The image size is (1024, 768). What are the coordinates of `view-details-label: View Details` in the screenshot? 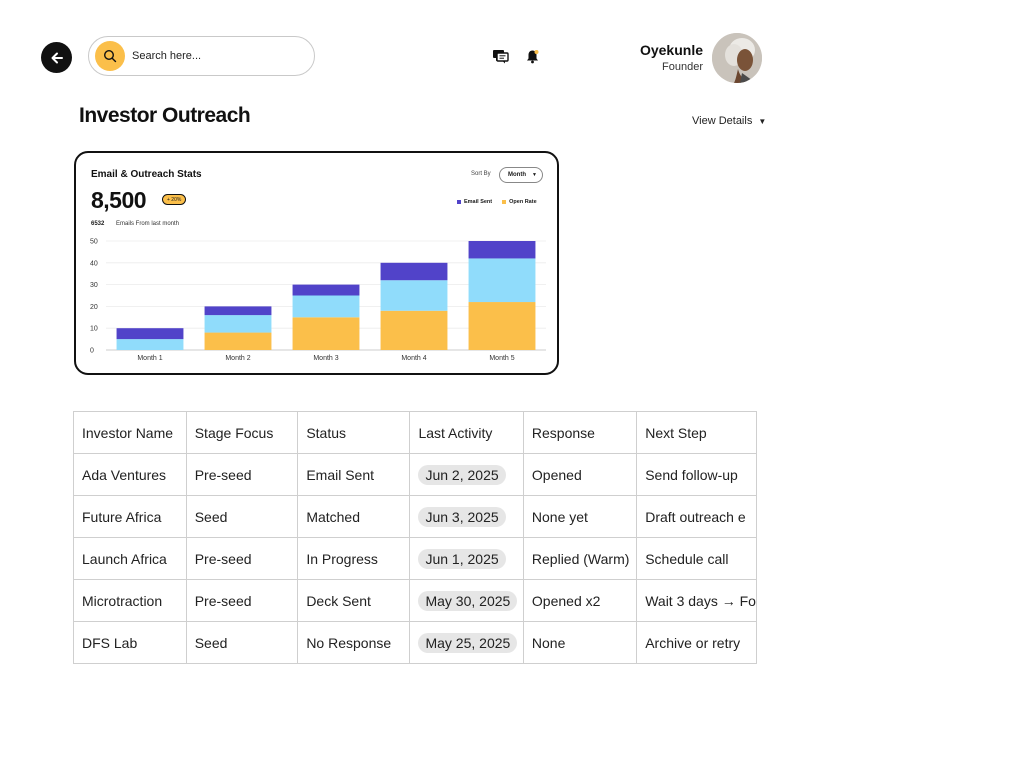 It's located at (722, 121).